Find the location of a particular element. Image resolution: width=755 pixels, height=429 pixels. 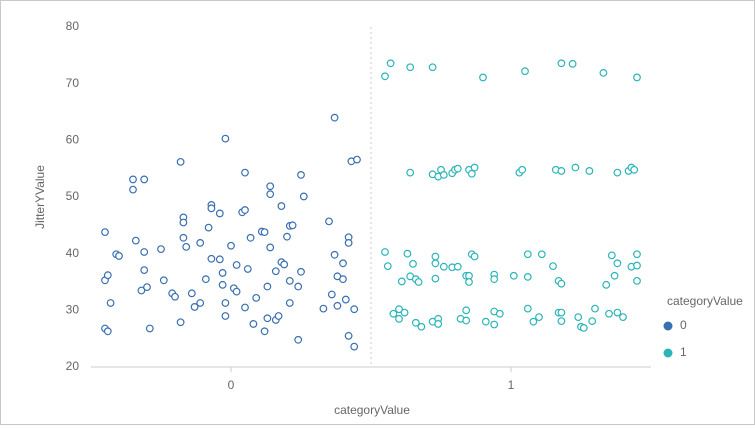

y-tick-label: 50 is located at coordinates (73, 196).